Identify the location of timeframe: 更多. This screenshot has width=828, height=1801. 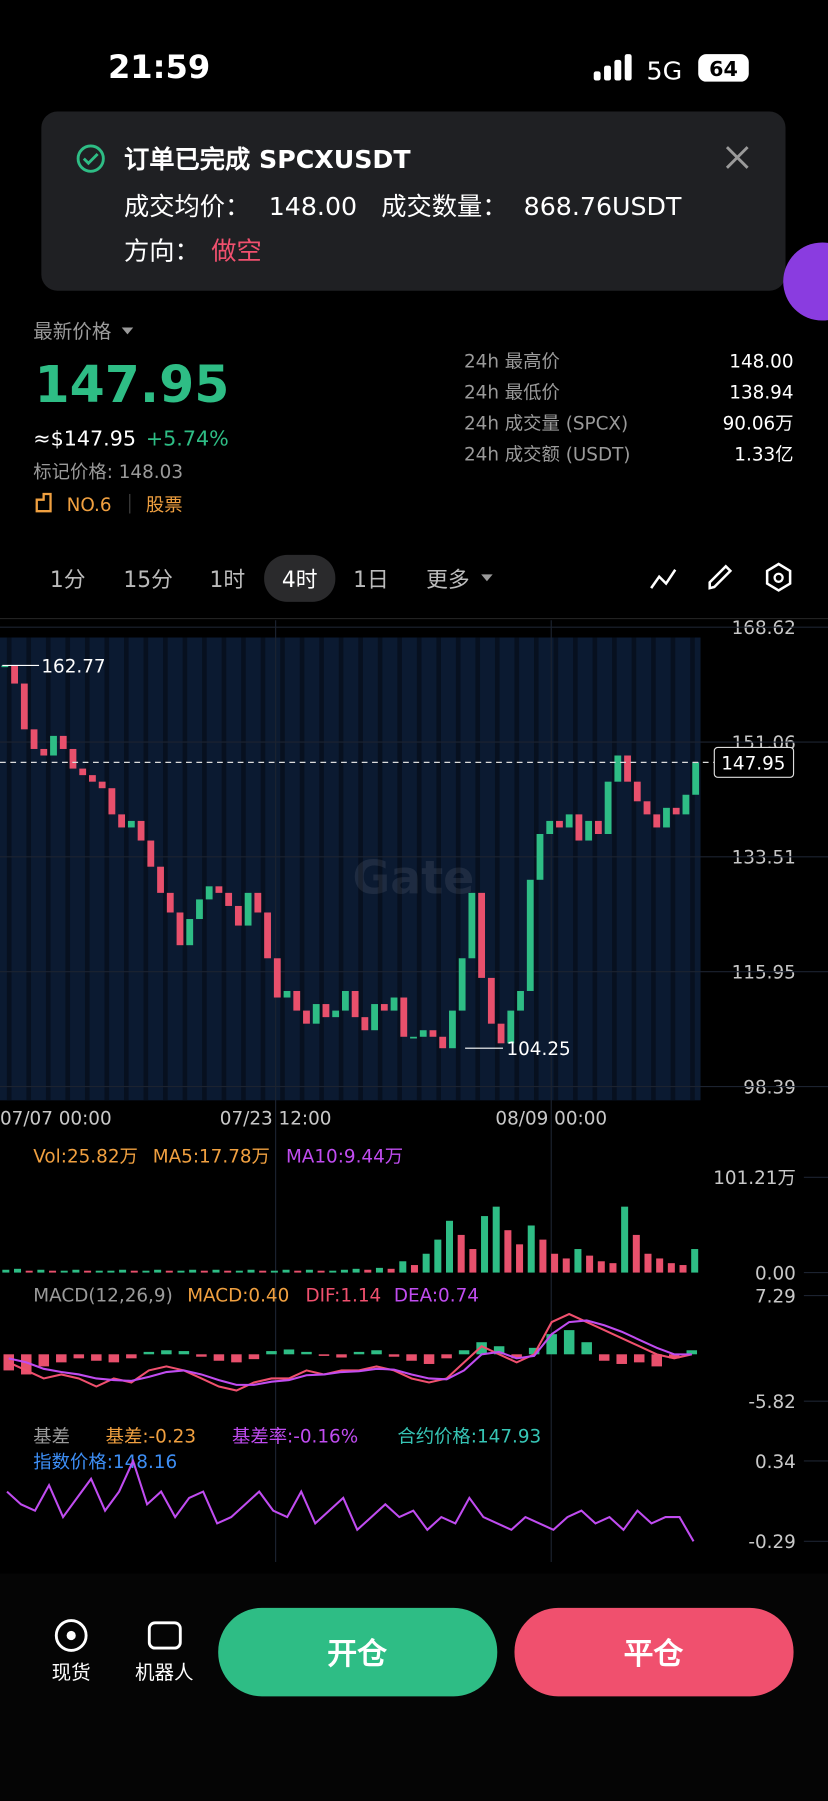
(448, 580).